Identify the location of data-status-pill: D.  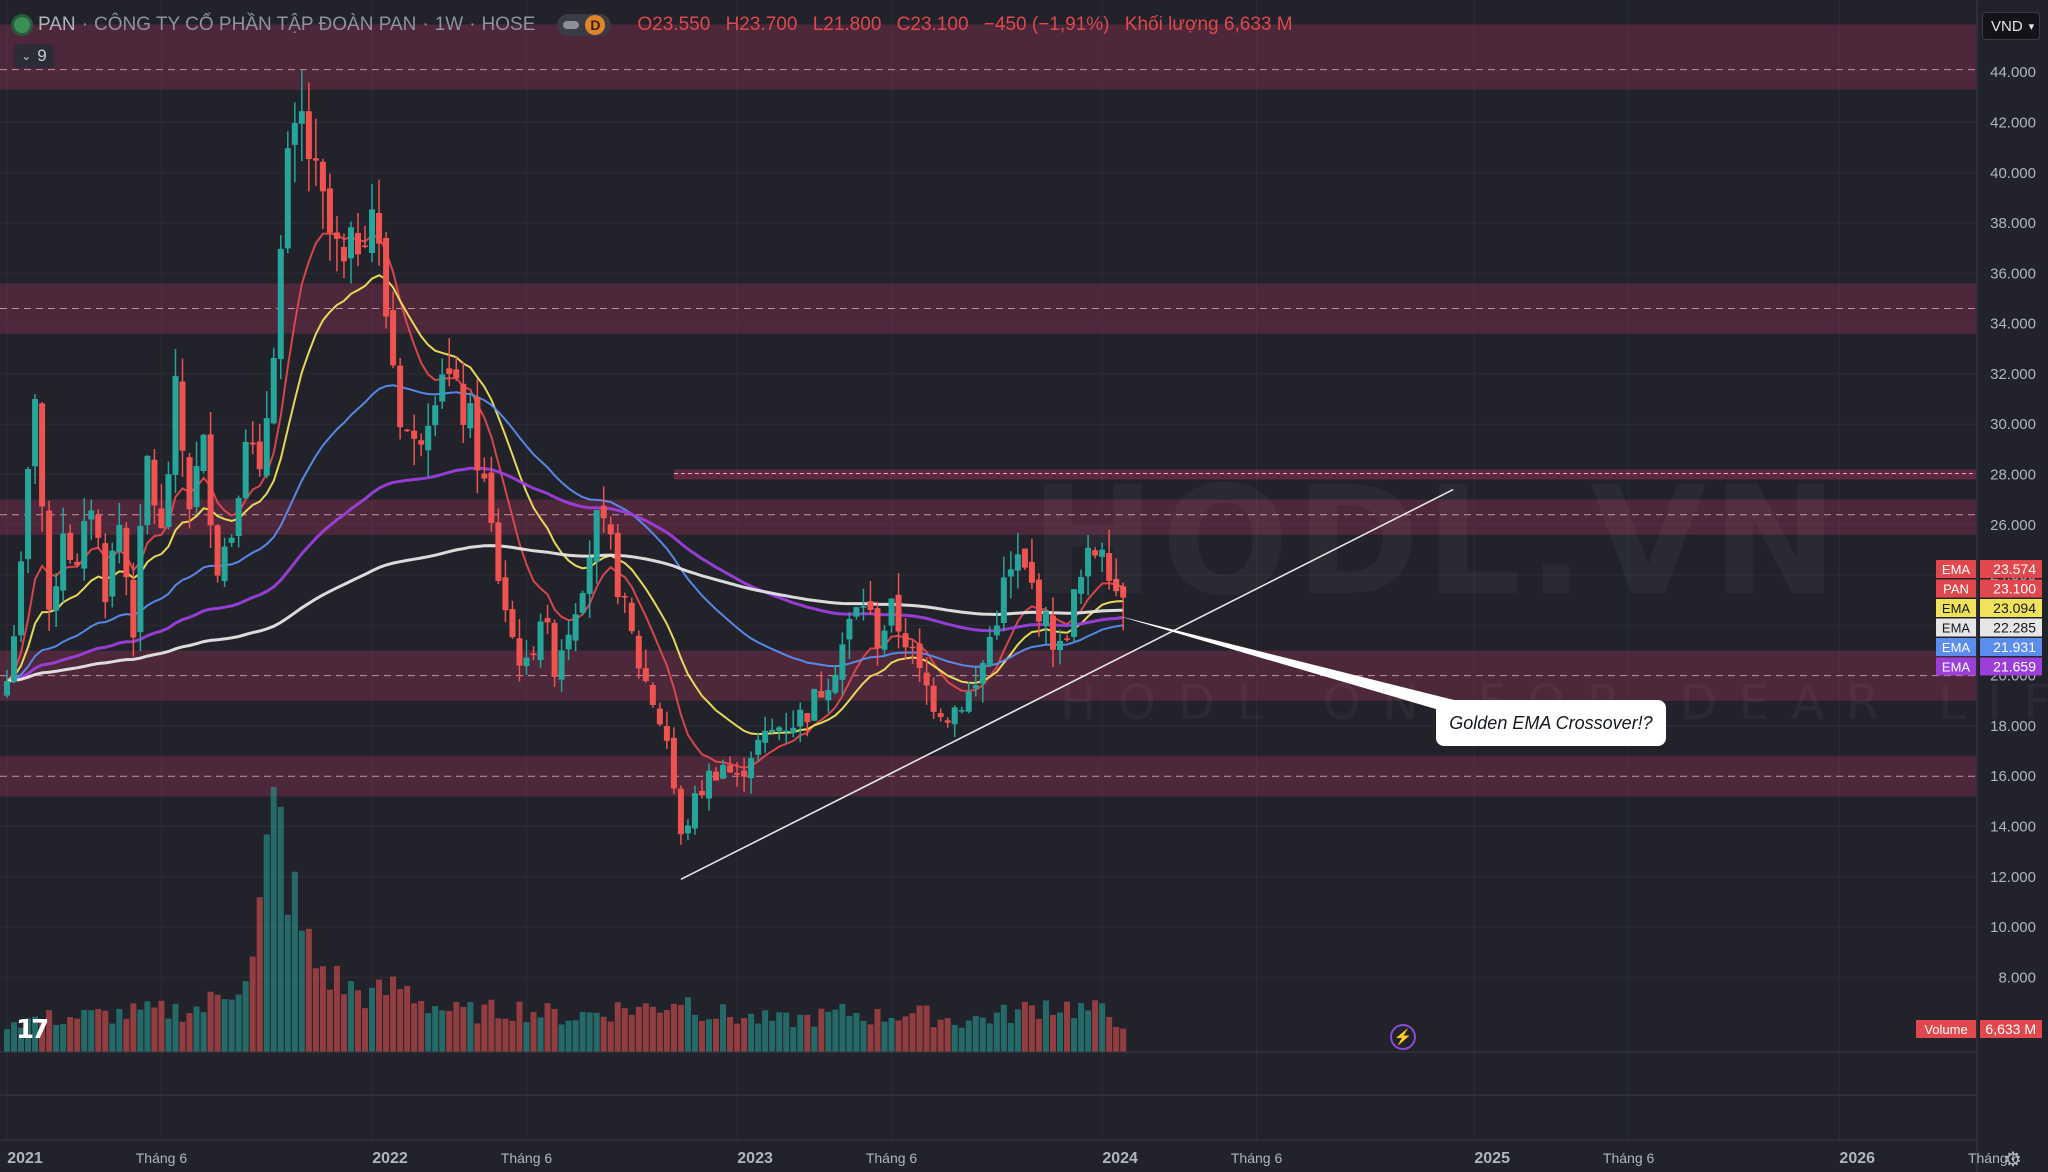
(584, 25).